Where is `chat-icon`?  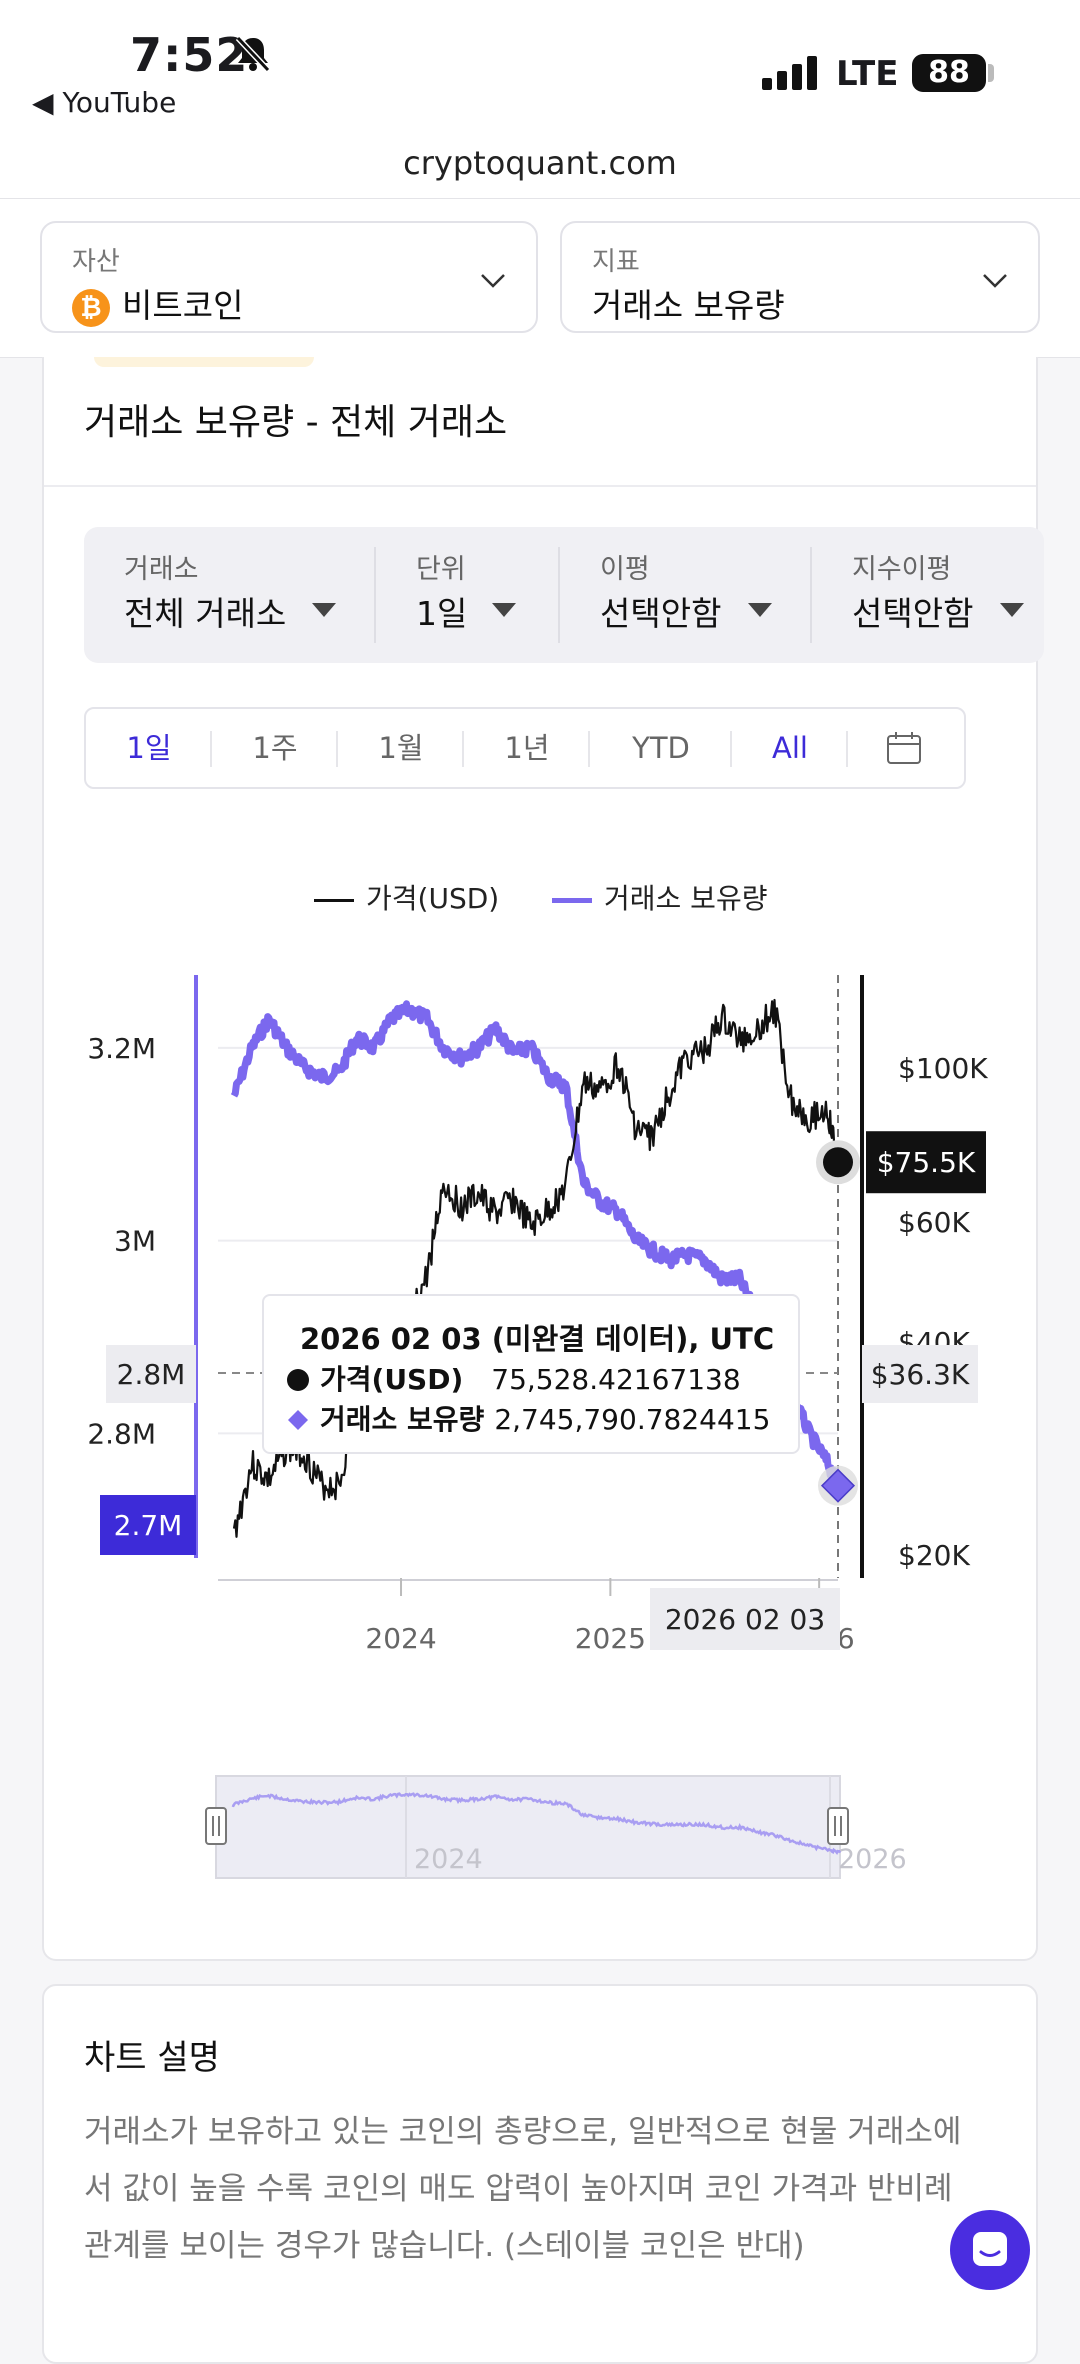 chat-icon is located at coordinates (990, 2249).